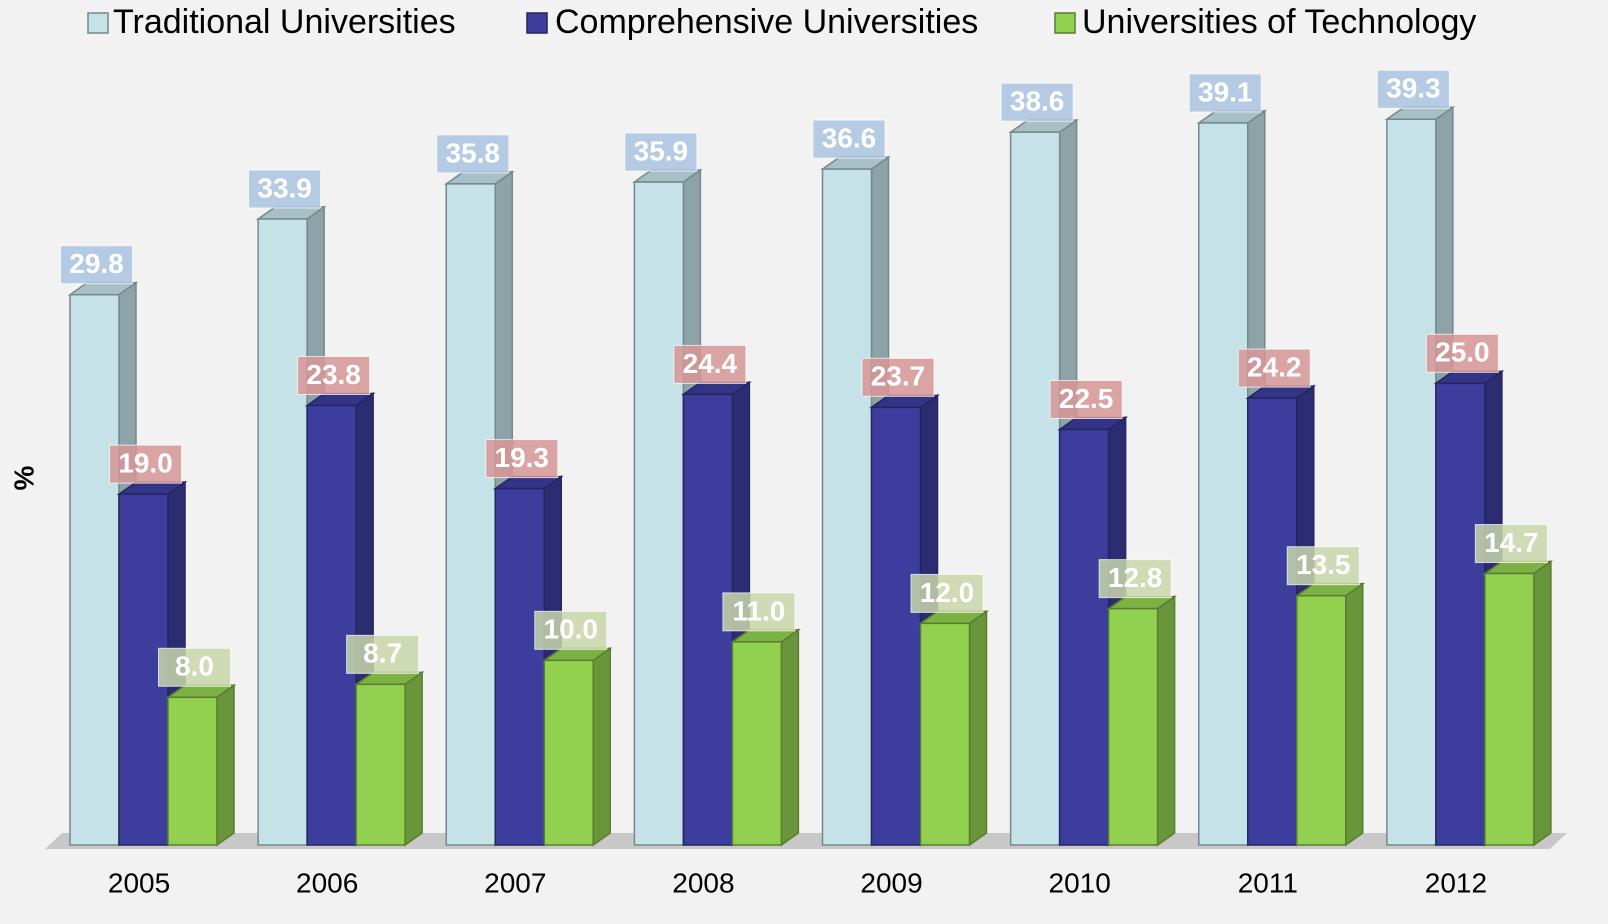  What do you see at coordinates (515, 882) in the screenshot?
I see `x-tick-label: 2007` at bounding box center [515, 882].